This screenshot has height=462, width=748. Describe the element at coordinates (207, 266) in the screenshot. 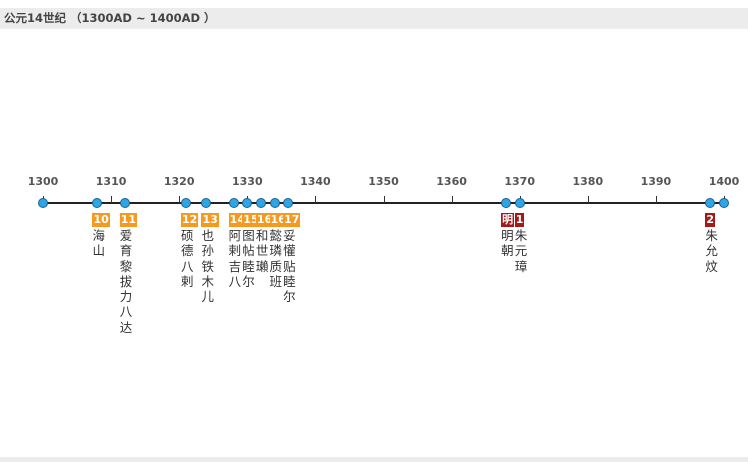

I see `event-name: 也孙铁木儿` at that location.